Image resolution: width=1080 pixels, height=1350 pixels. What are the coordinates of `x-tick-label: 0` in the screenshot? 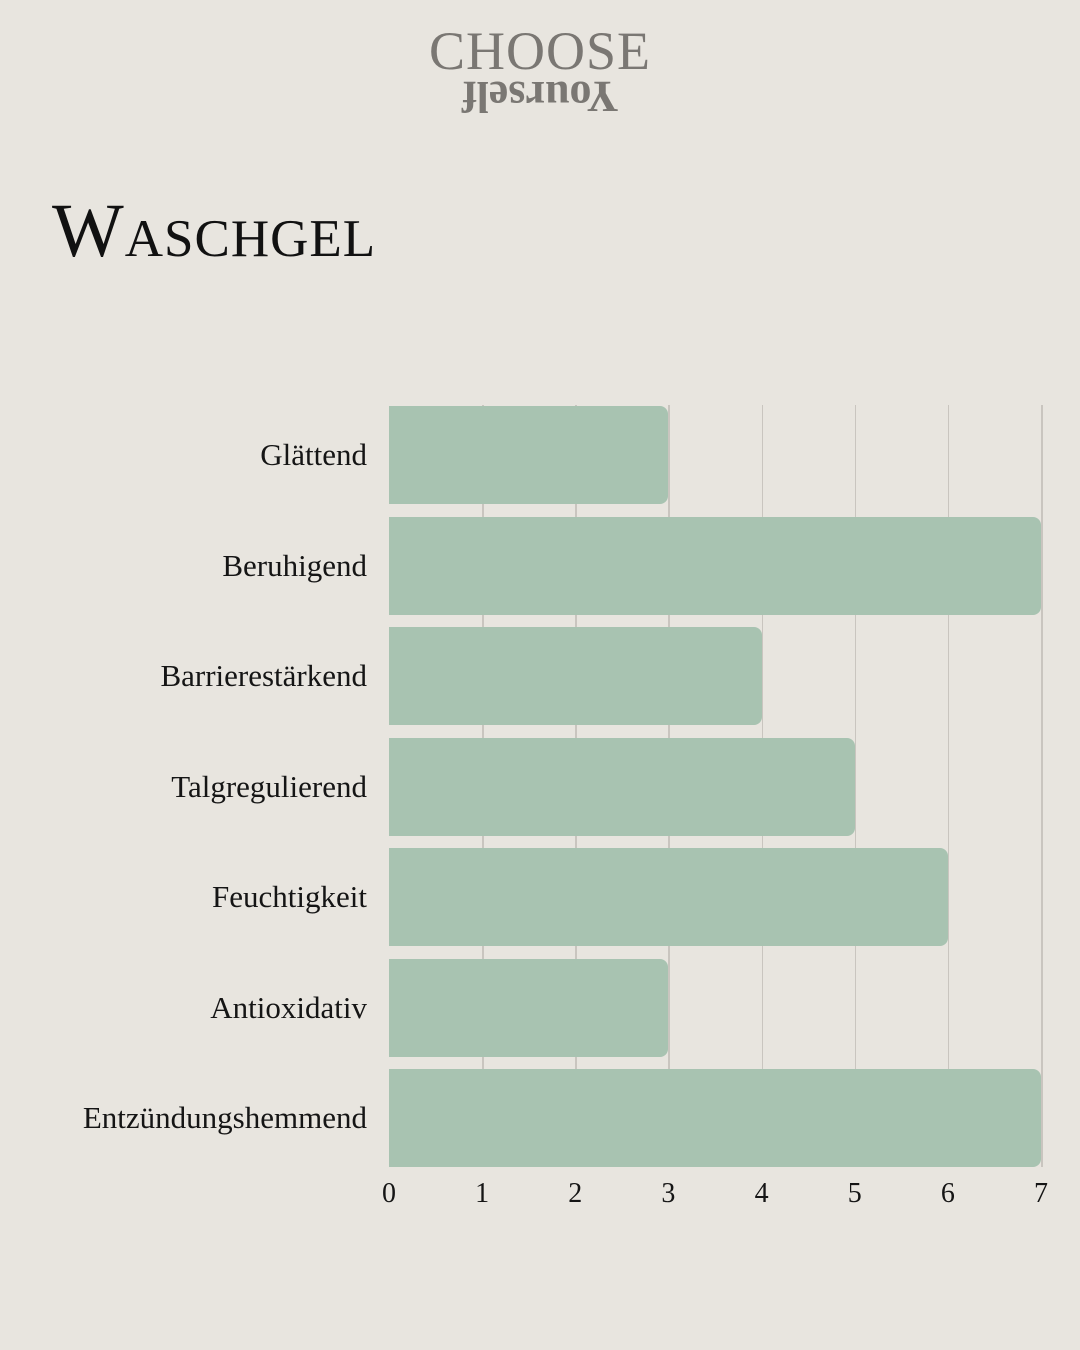 It's located at (389, 1193).